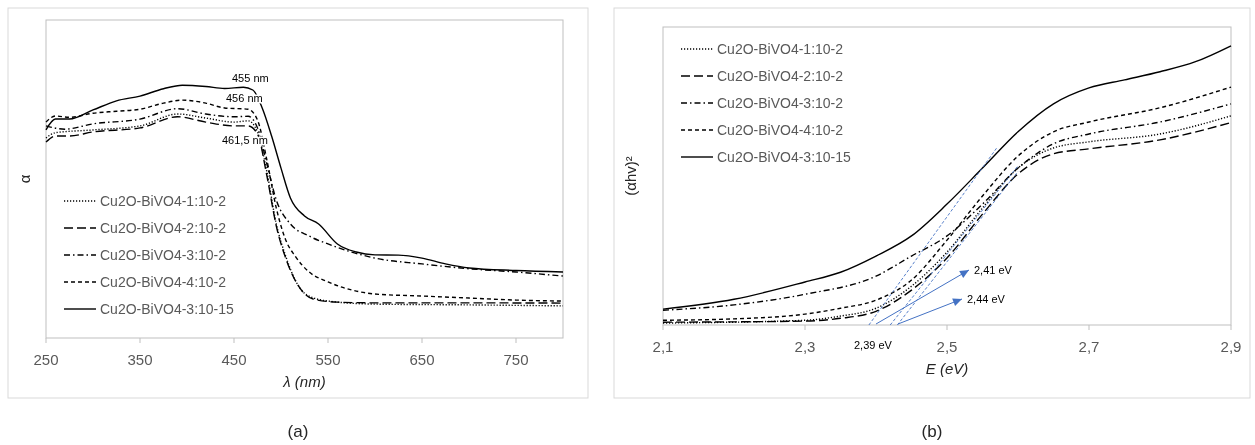  I want to click on x-tick-label: 250, so click(46, 359).